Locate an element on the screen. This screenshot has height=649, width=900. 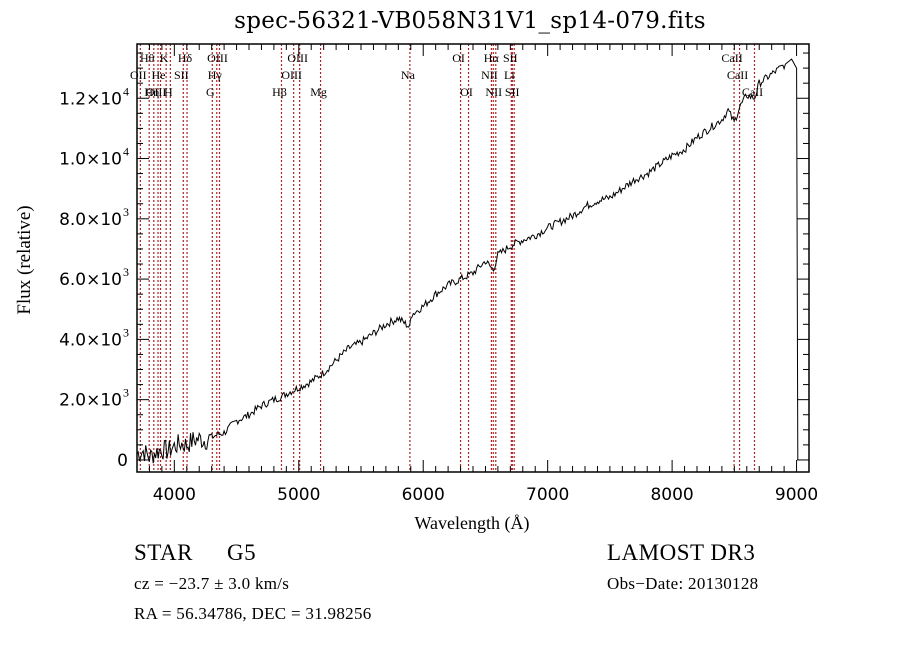
redshift-readout: cz = −23.7 ± 3.0 km/s is located at coordinates (212, 583).